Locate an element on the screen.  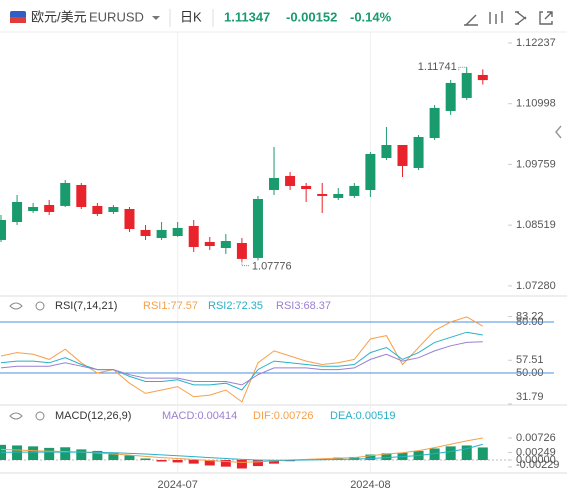
y-tick-label: 83.22 is located at coordinates (530, 316).